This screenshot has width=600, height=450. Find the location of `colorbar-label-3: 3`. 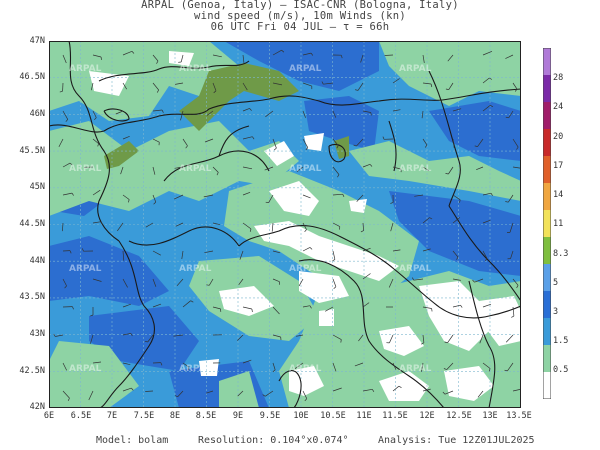

colorbar-label-3: 3 is located at coordinates (556, 312).